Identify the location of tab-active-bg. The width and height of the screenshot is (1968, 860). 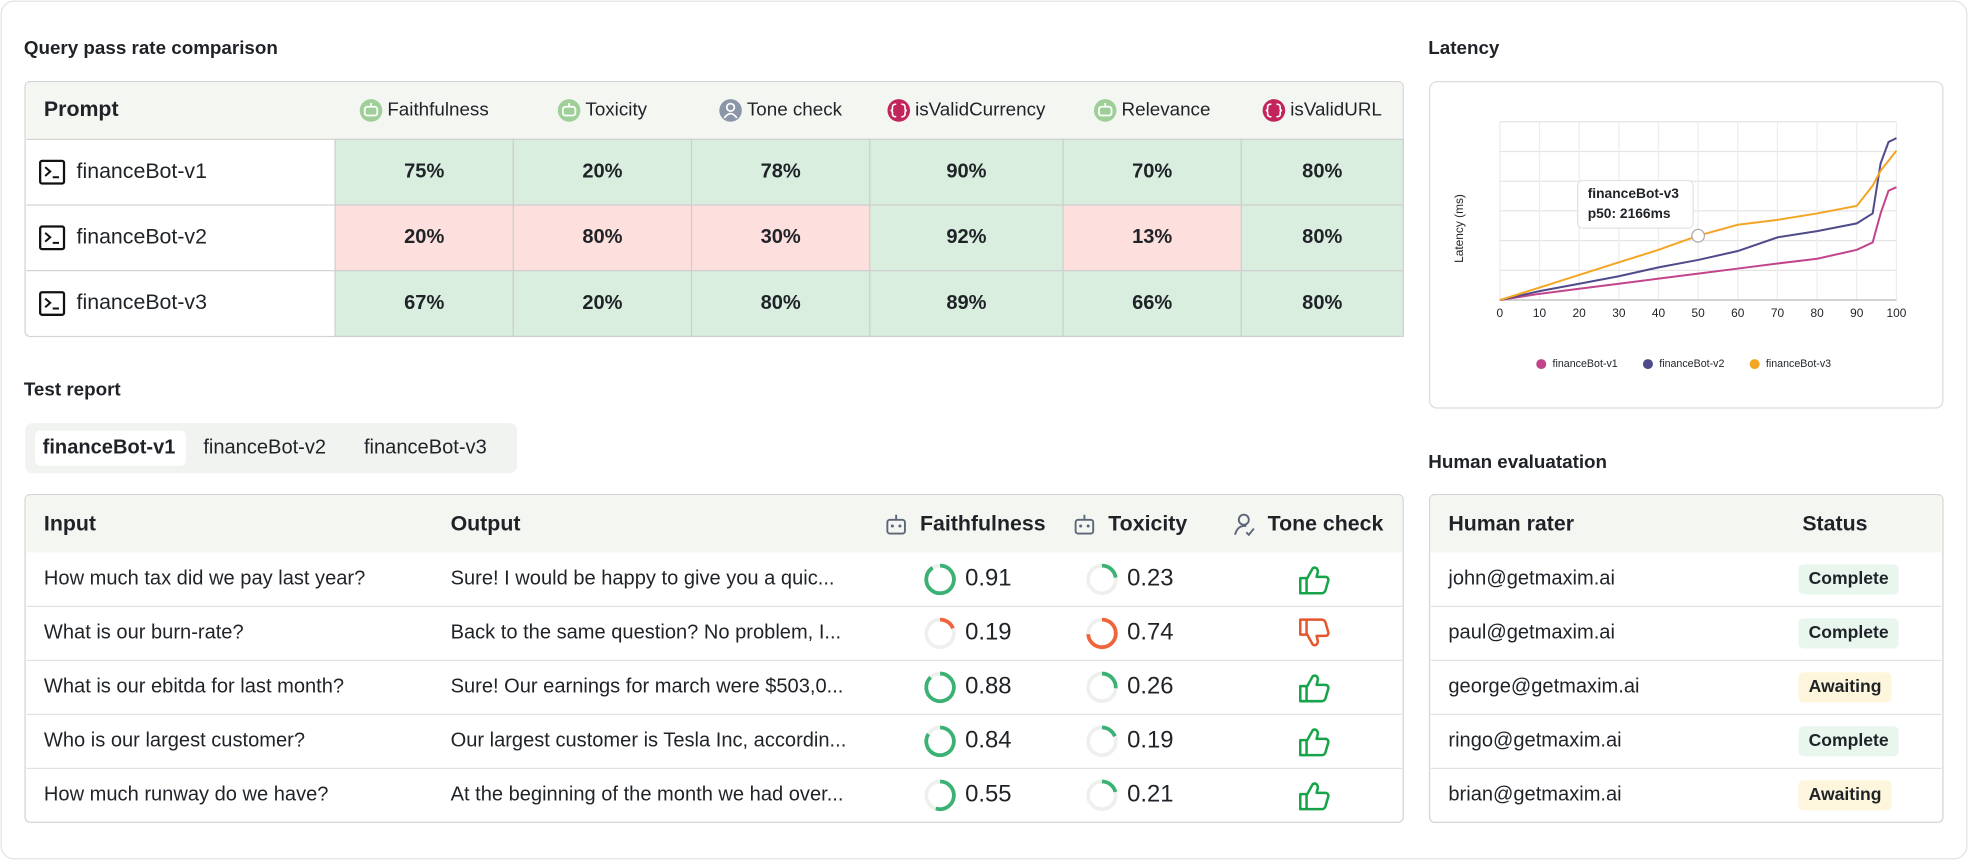
(110, 448).